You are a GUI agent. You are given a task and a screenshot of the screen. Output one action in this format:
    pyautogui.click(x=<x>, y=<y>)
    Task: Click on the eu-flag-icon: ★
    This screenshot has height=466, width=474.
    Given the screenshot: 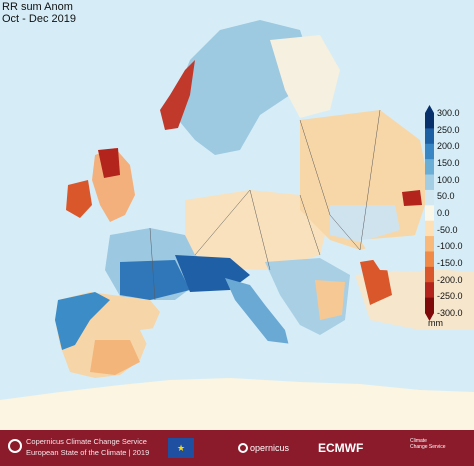 What is the action you would take?
    pyautogui.click(x=181, y=448)
    